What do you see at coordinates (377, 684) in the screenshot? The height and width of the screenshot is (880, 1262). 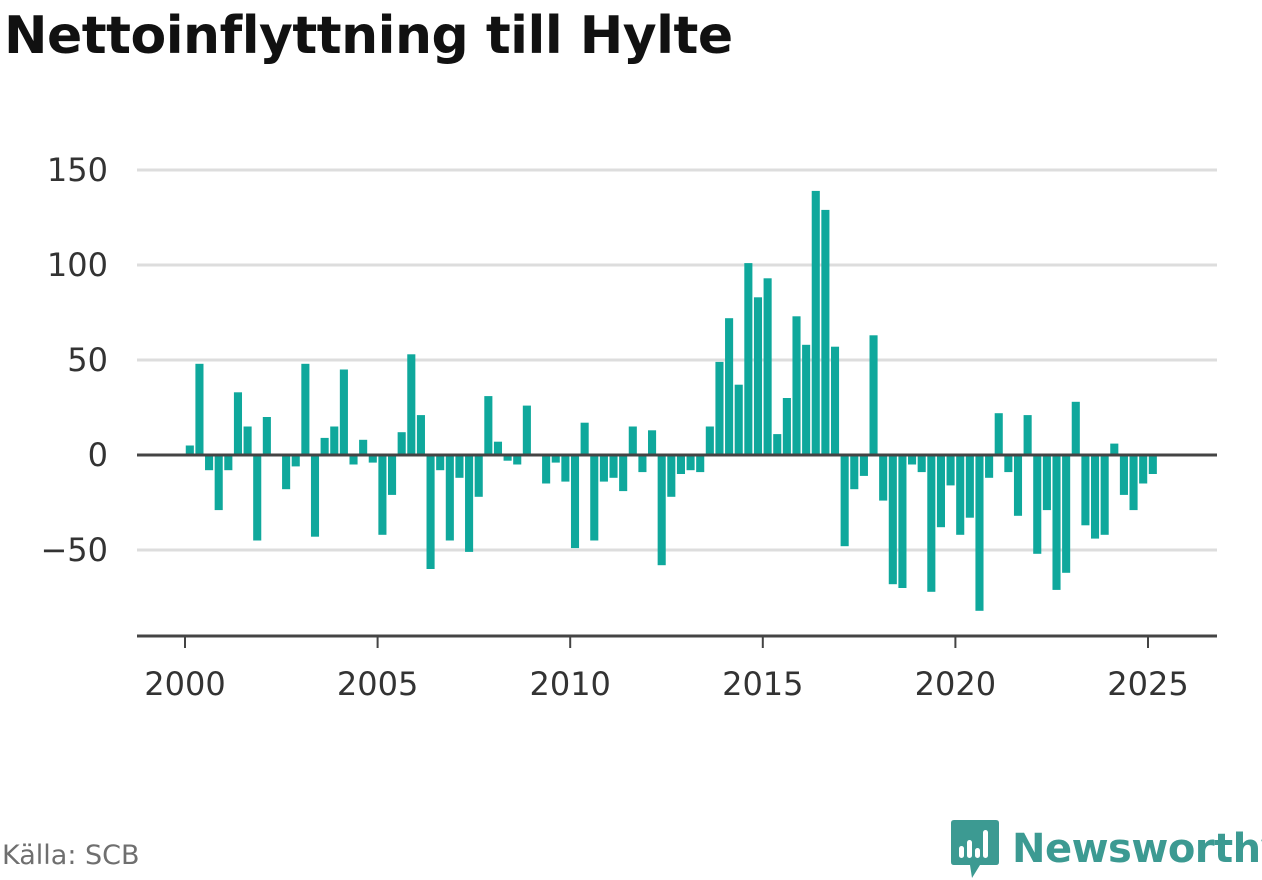 I see `x-tick-label: 2005` at bounding box center [377, 684].